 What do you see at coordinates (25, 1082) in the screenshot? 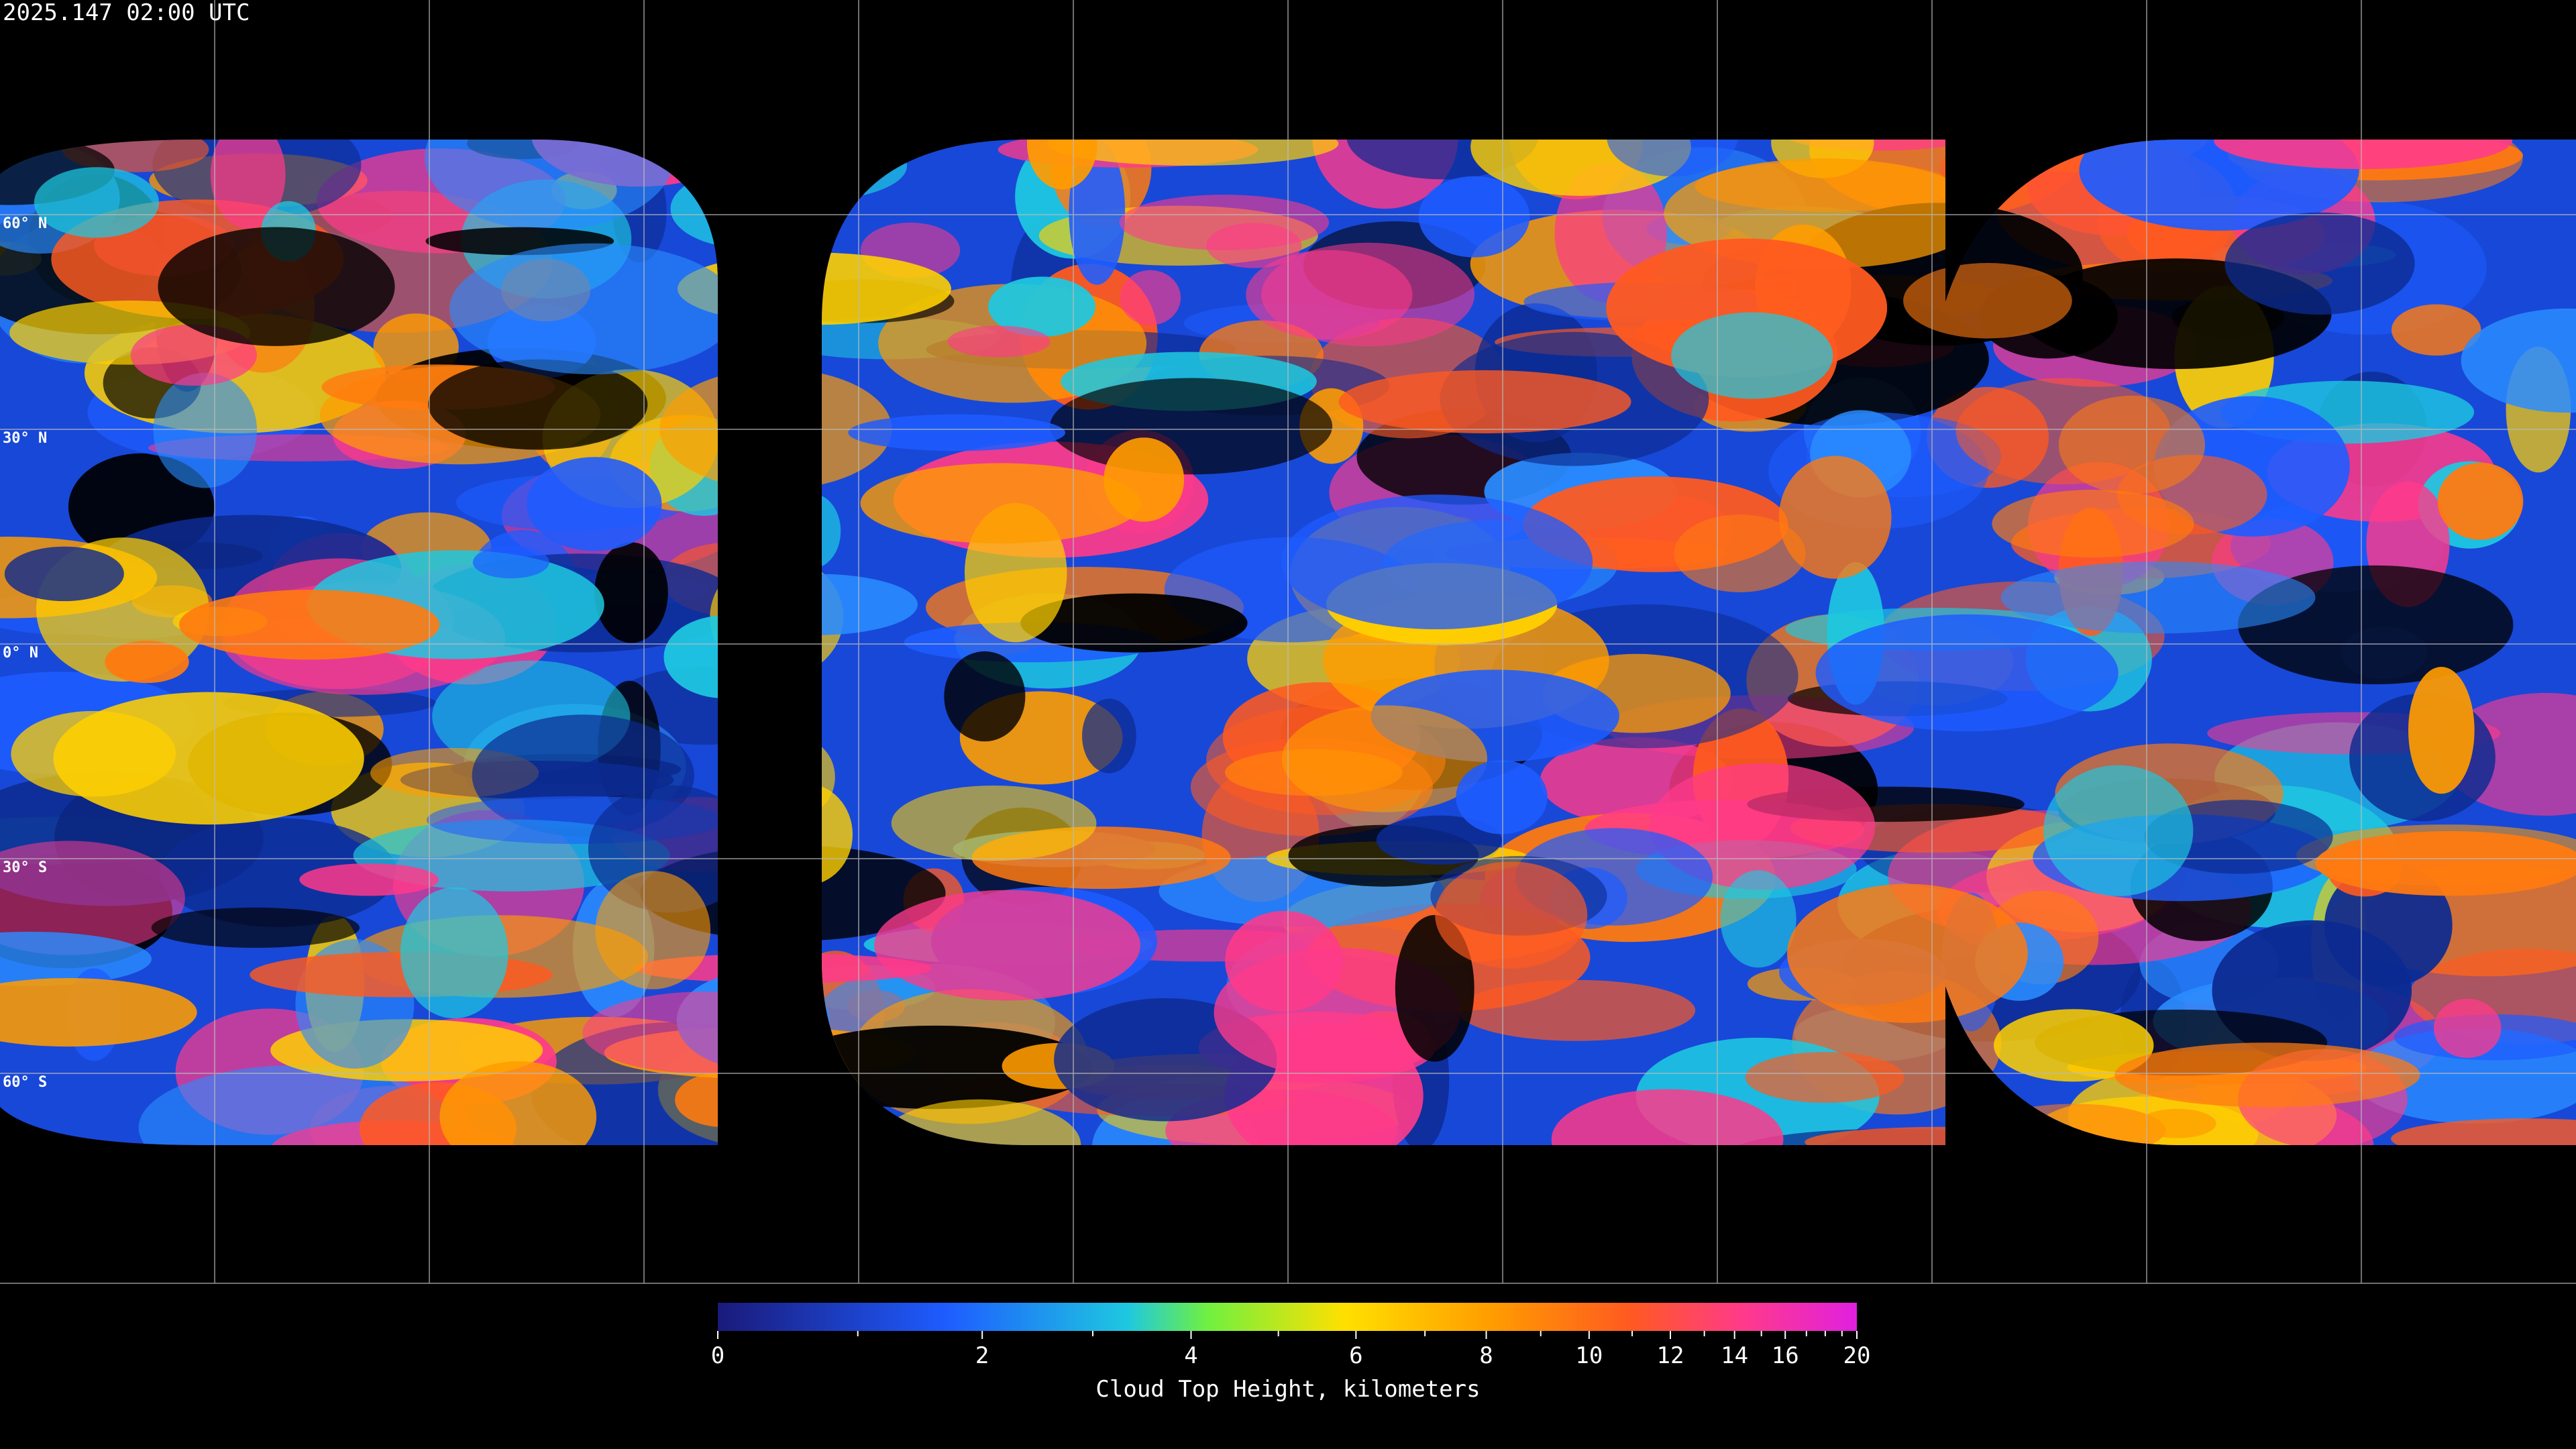
I see `lat-label: 60° S` at bounding box center [25, 1082].